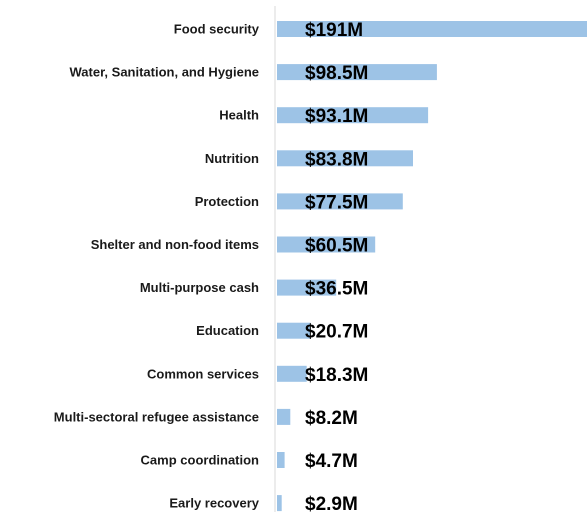 This screenshot has width=587, height=512. I want to click on value-label-camp-coordination: $4.7M, so click(331, 461).